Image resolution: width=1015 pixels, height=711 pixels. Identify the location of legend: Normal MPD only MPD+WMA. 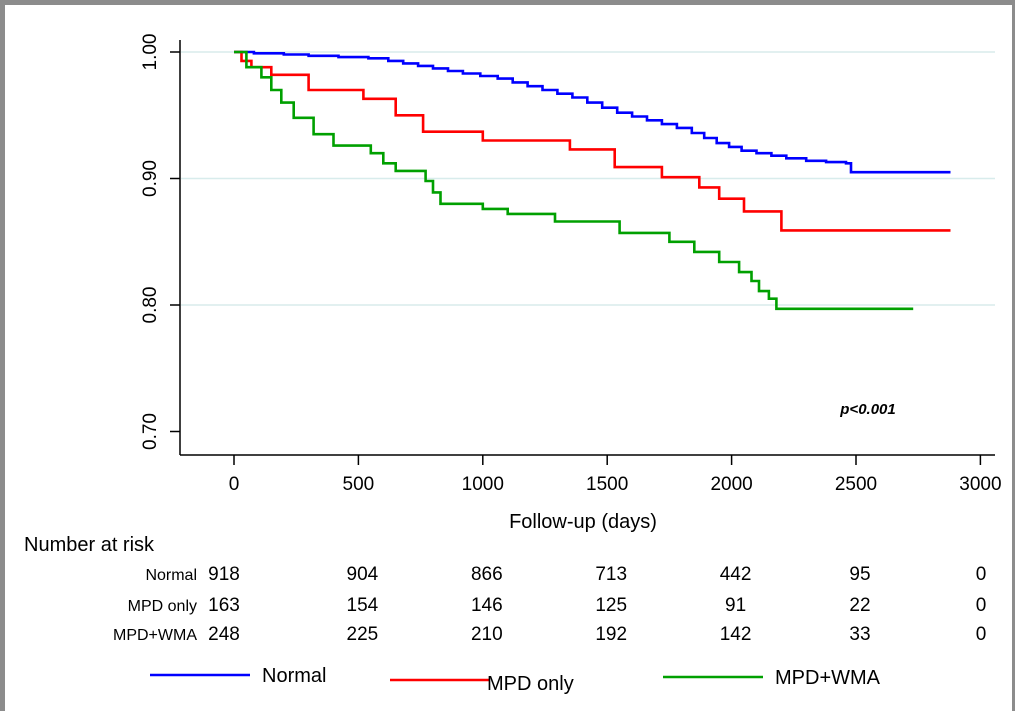
(515, 680).